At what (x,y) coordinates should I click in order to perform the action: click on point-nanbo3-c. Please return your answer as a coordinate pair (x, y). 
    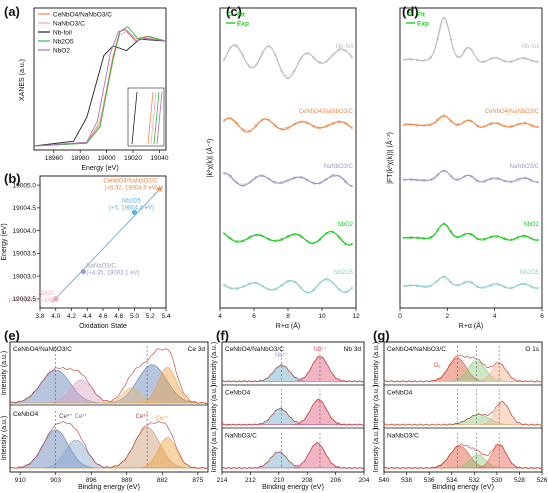
    Looking at the image, I should click on (83, 271).